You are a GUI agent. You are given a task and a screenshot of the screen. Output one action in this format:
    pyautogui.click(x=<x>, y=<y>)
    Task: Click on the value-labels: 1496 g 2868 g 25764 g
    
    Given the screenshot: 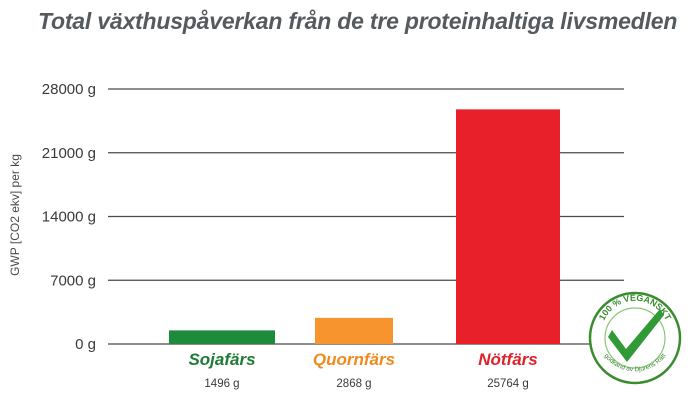 What is the action you would take?
    pyautogui.click(x=366, y=384)
    